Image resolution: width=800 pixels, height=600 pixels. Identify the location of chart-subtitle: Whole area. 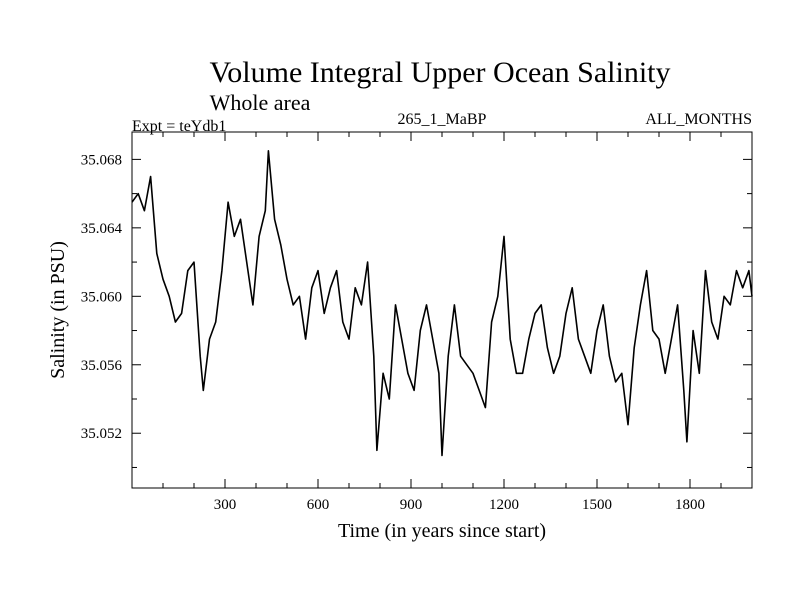
(260, 102).